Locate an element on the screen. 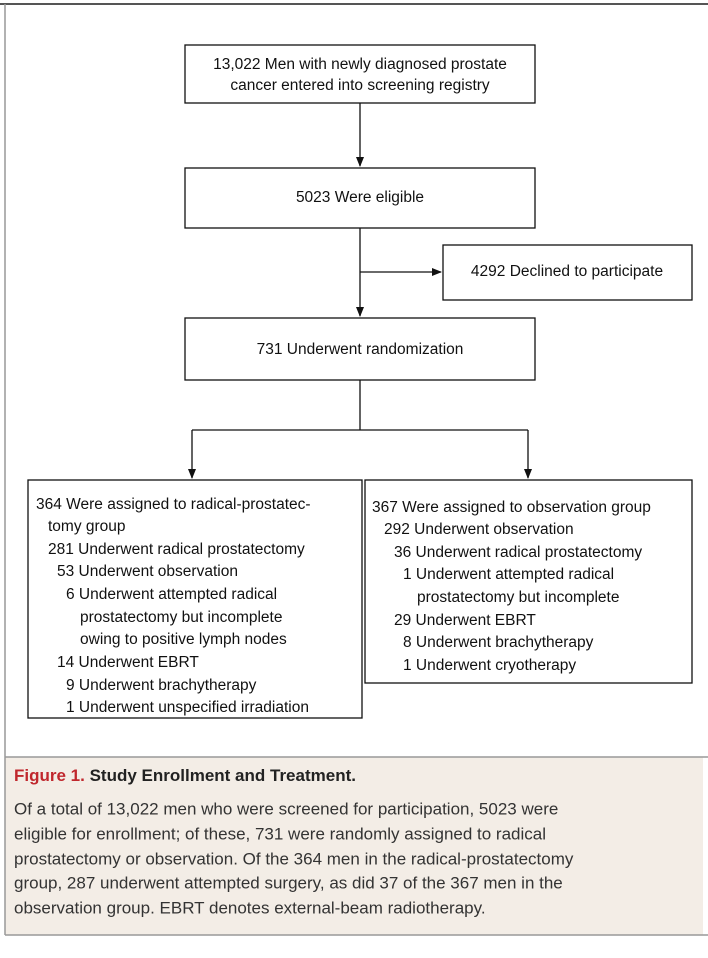 This screenshot has width=708, height=958. box-text: 281 Underwent radical prostatectomy is located at coordinates (176, 549).